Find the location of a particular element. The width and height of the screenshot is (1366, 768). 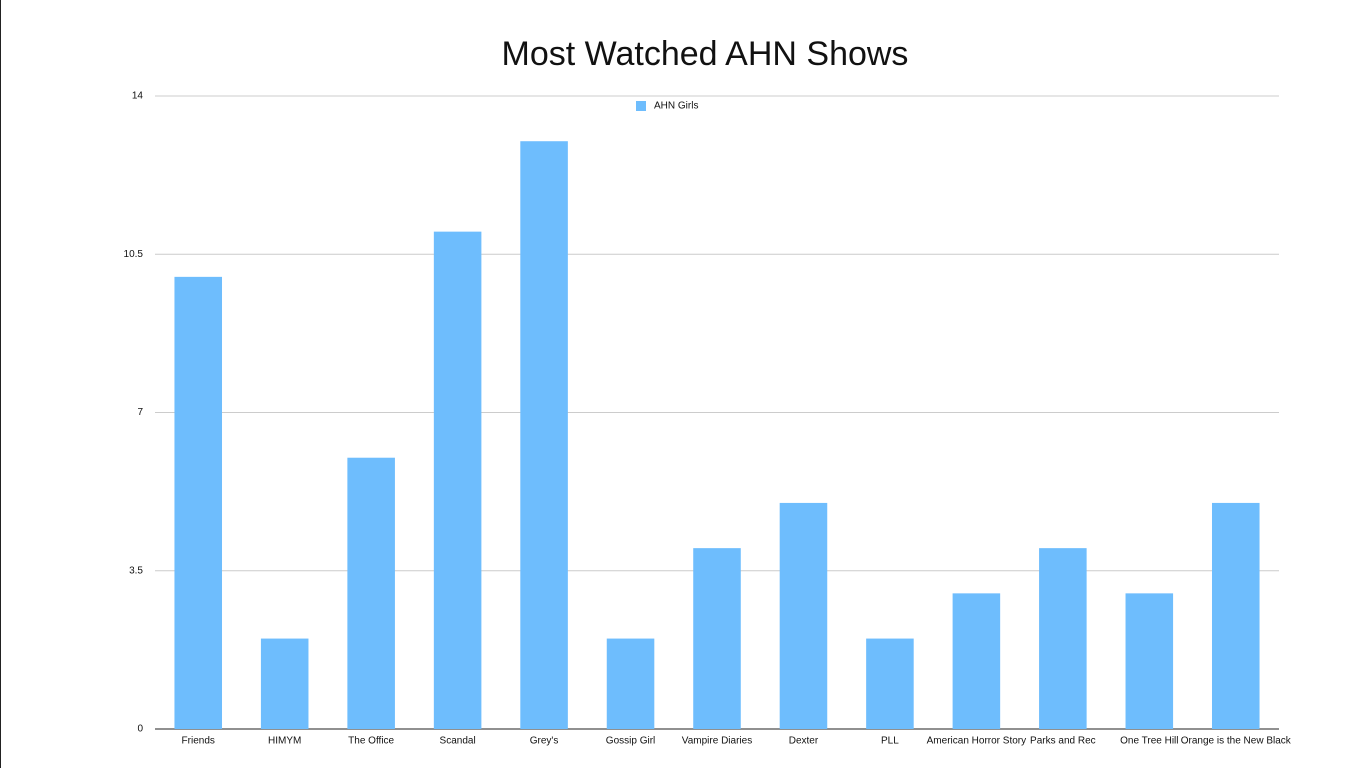

y-tick-label: 10.5 is located at coordinates (134, 254).